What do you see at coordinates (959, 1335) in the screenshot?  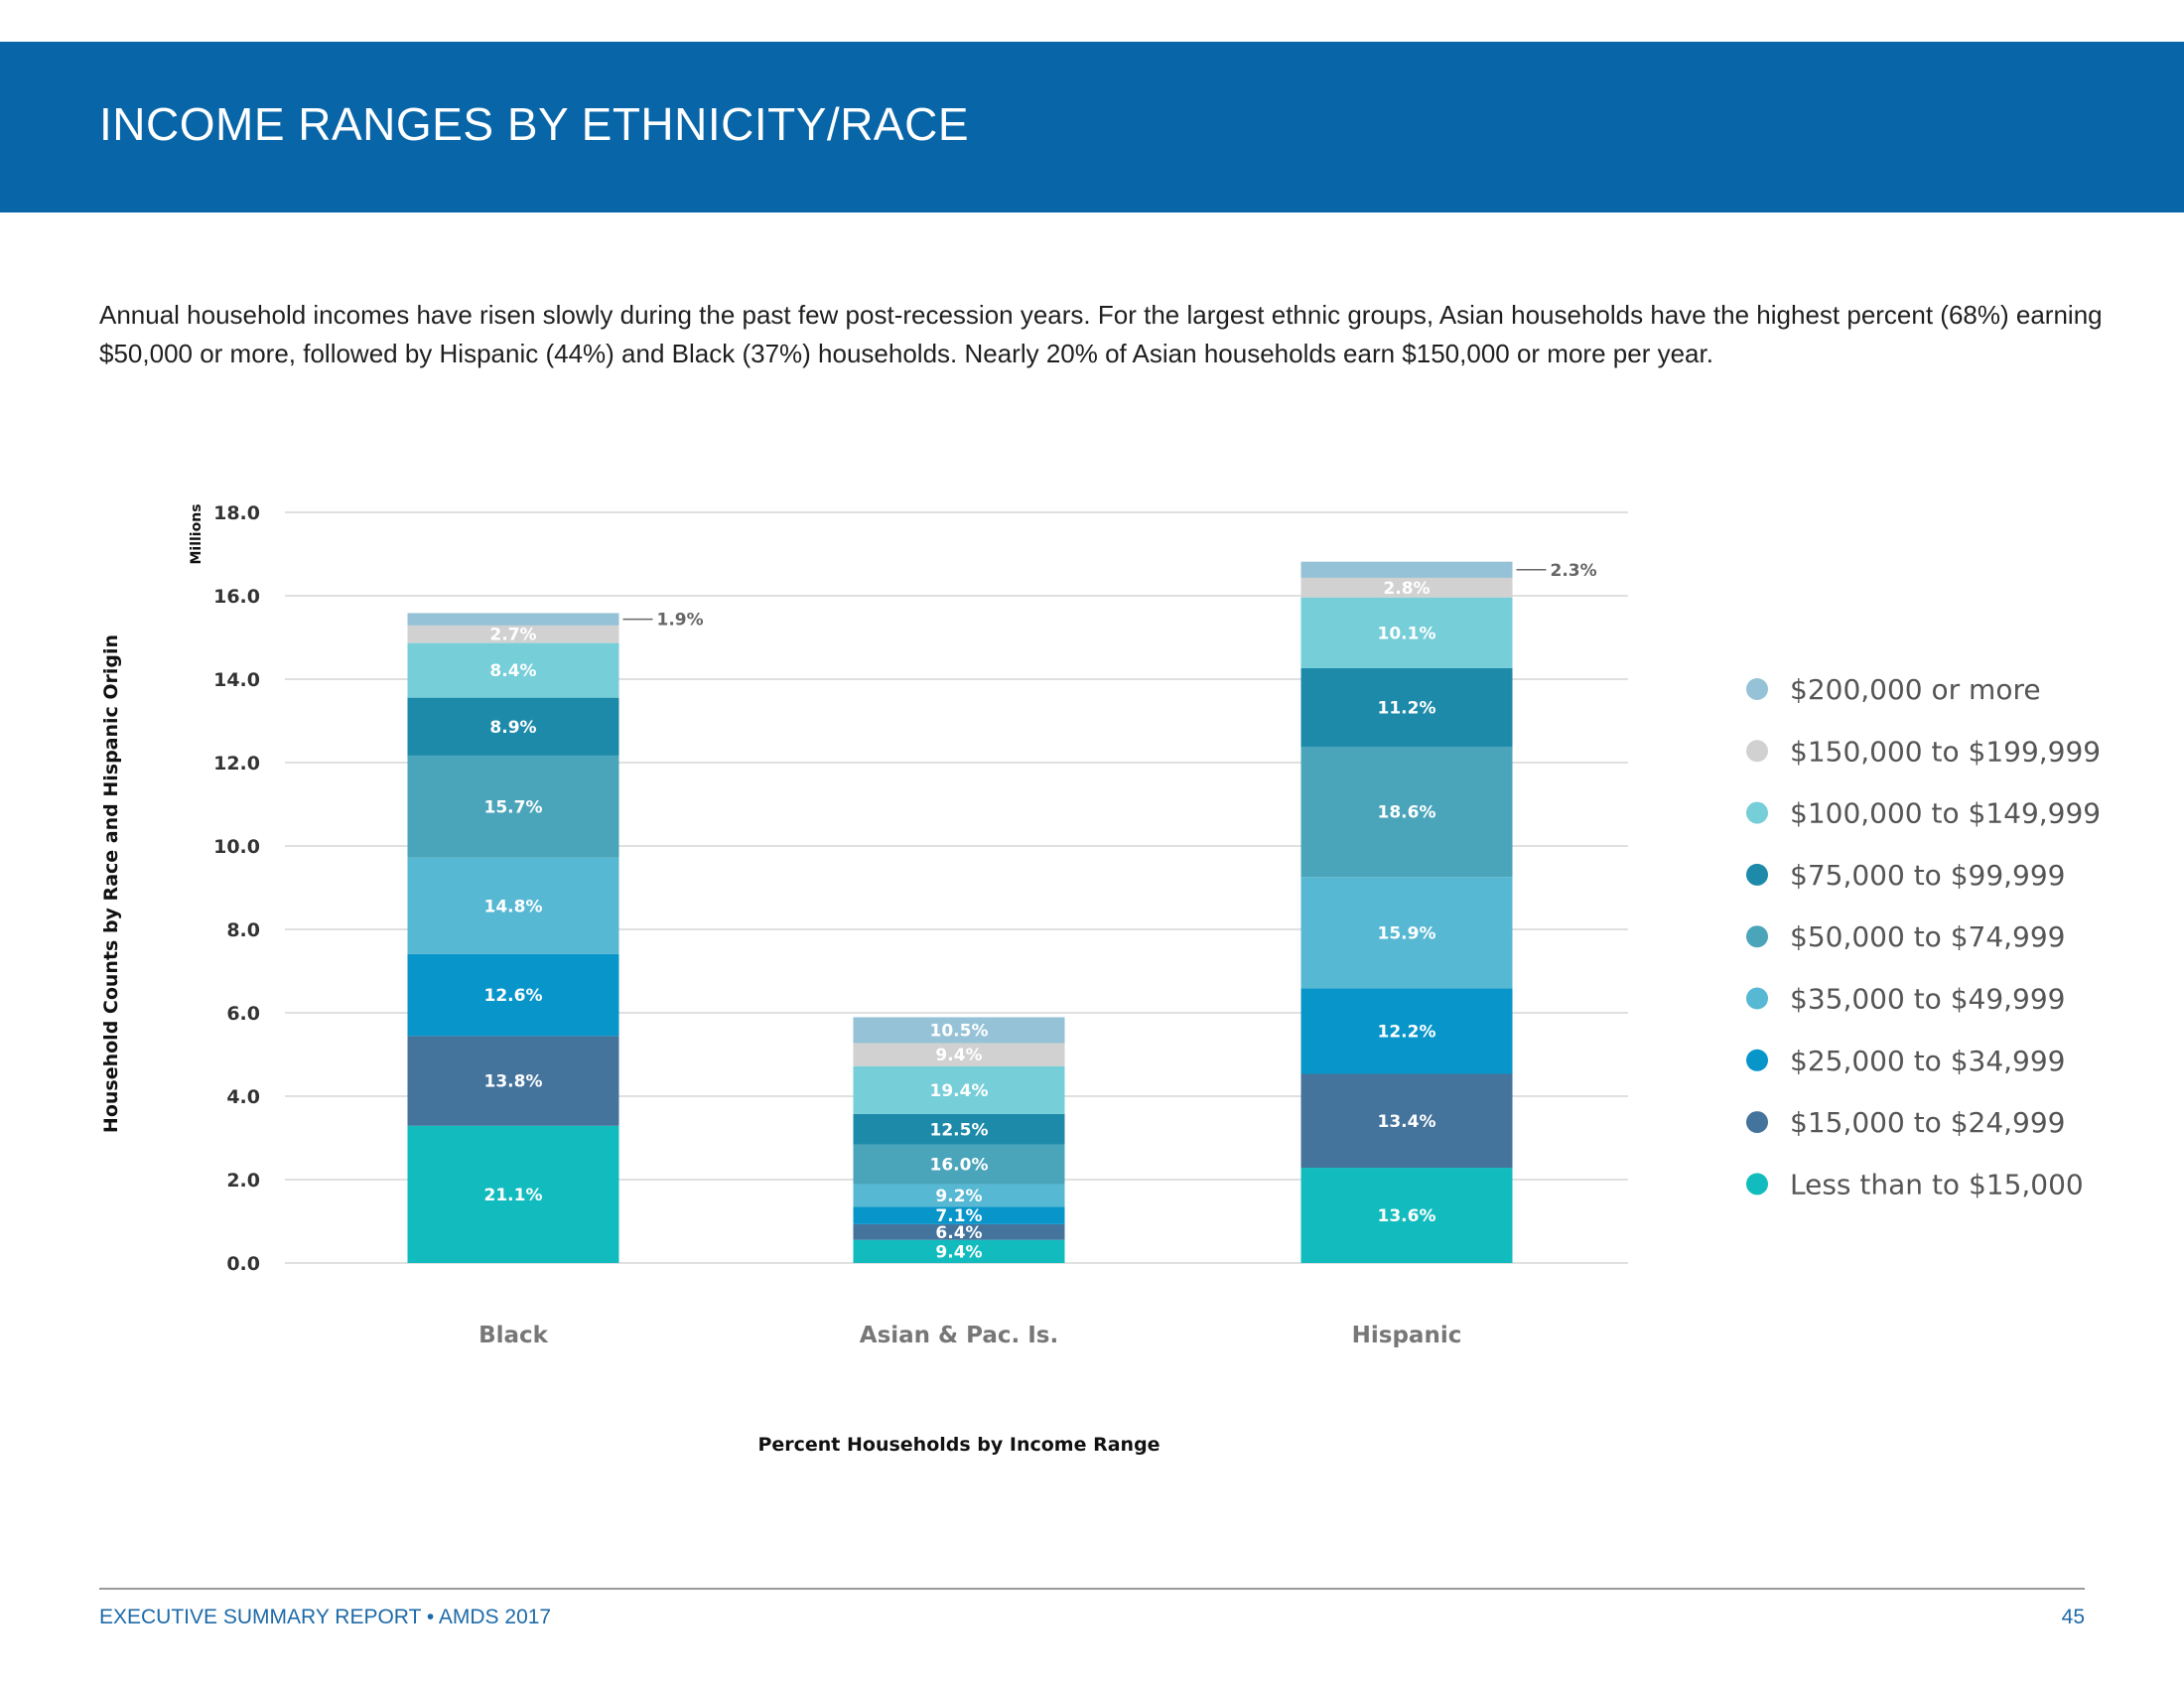 I see `category-label: Asian & Pac. Is.` at bounding box center [959, 1335].